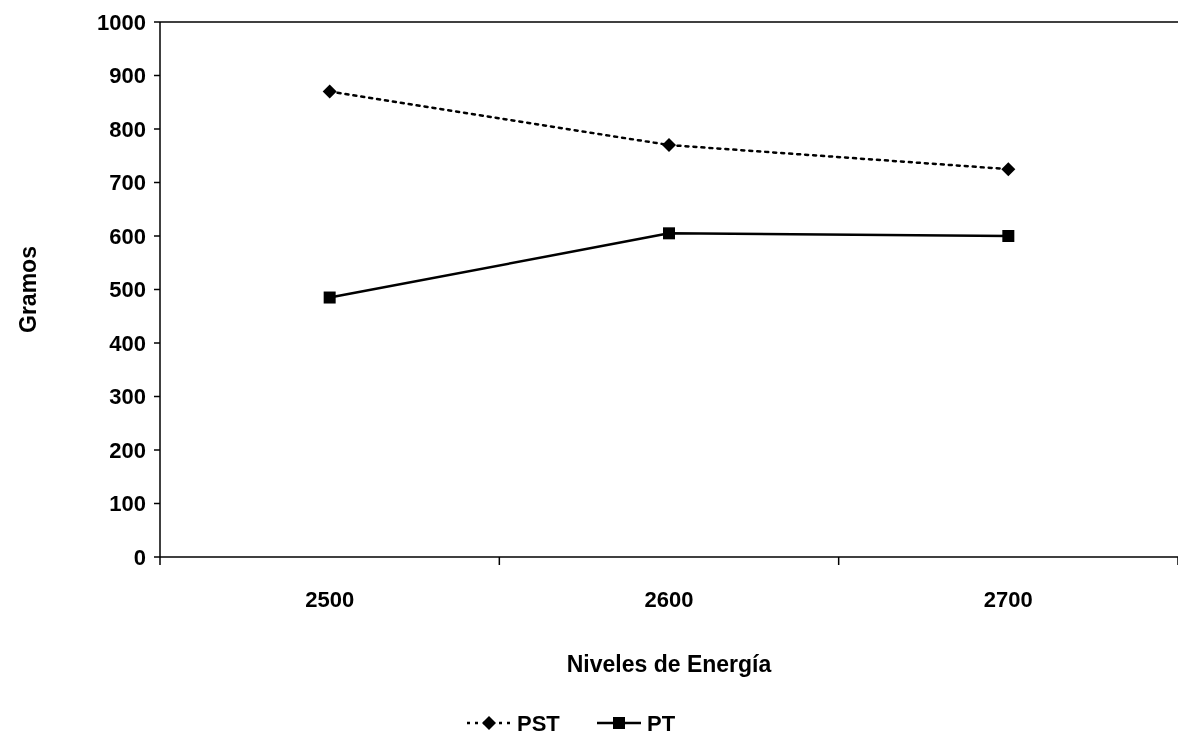  Describe the element at coordinates (121, 22) in the screenshot. I see `y-tick-label: 1000` at that location.